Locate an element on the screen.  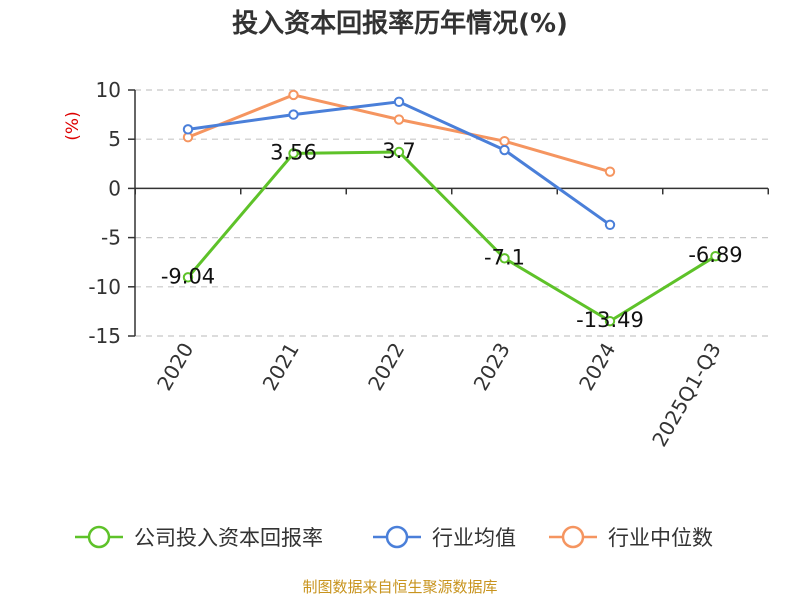
data-label: 3.56 is located at coordinates (293, 152).